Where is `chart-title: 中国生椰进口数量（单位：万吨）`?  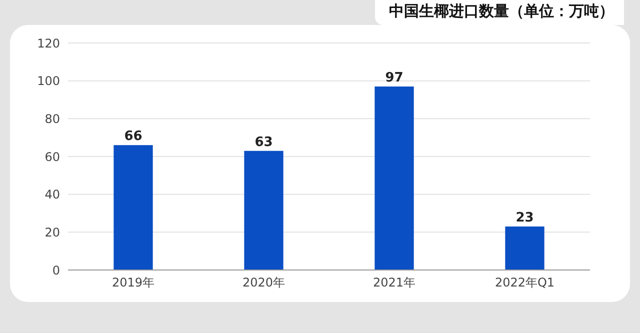
chart-title: 中国生椰进口数量（单位：万吨） is located at coordinates (499, 12).